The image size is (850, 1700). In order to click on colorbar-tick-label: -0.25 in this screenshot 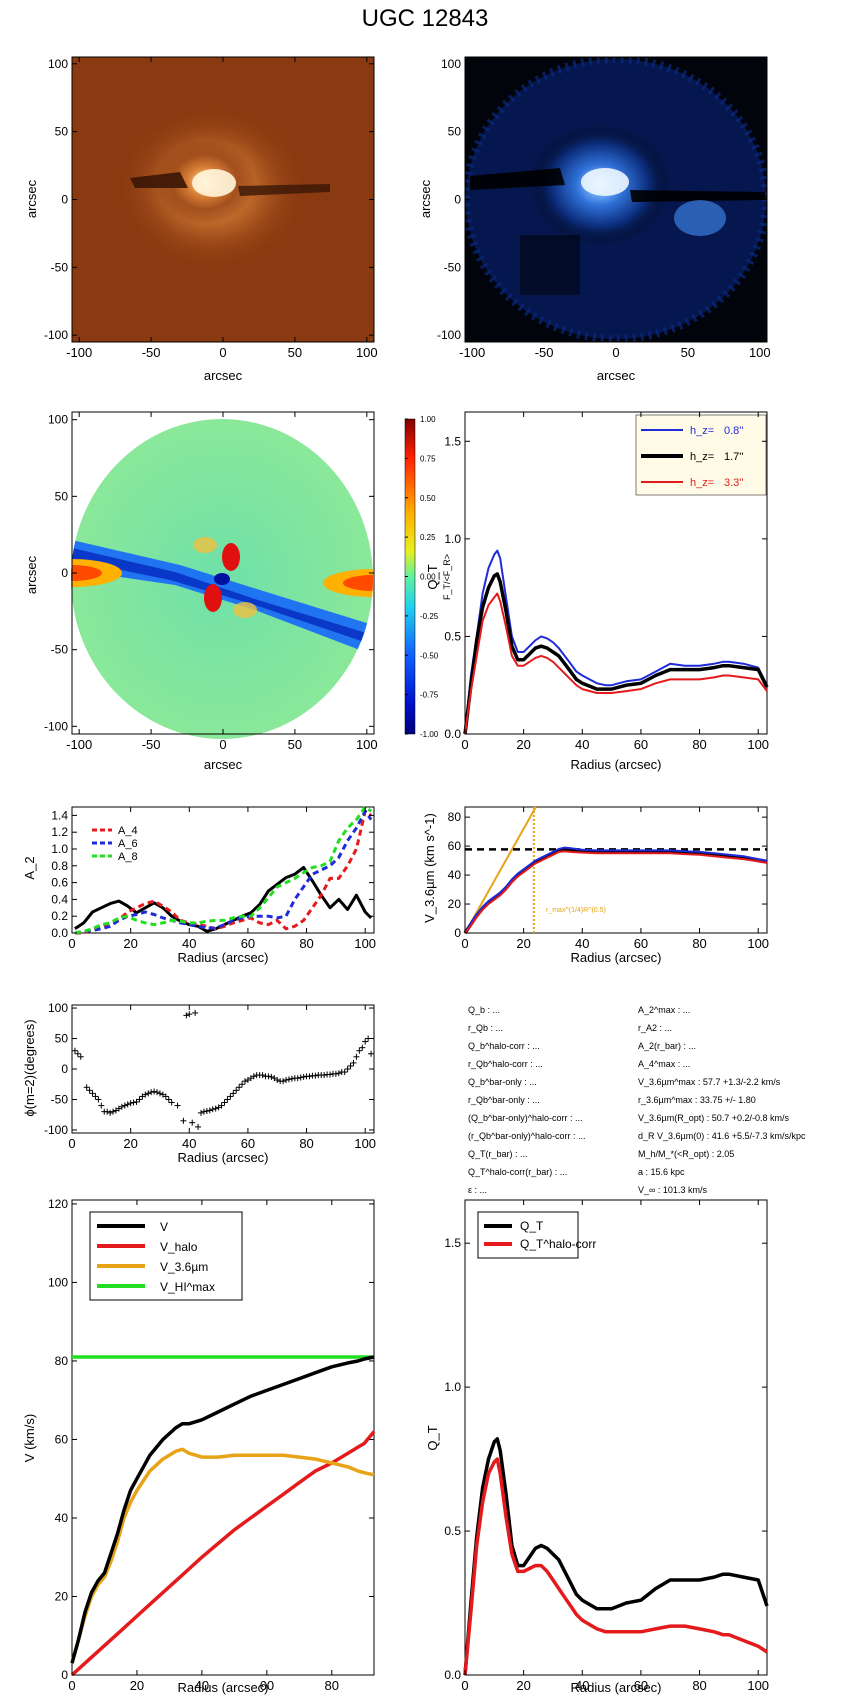, I will do `click(429, 616)`.